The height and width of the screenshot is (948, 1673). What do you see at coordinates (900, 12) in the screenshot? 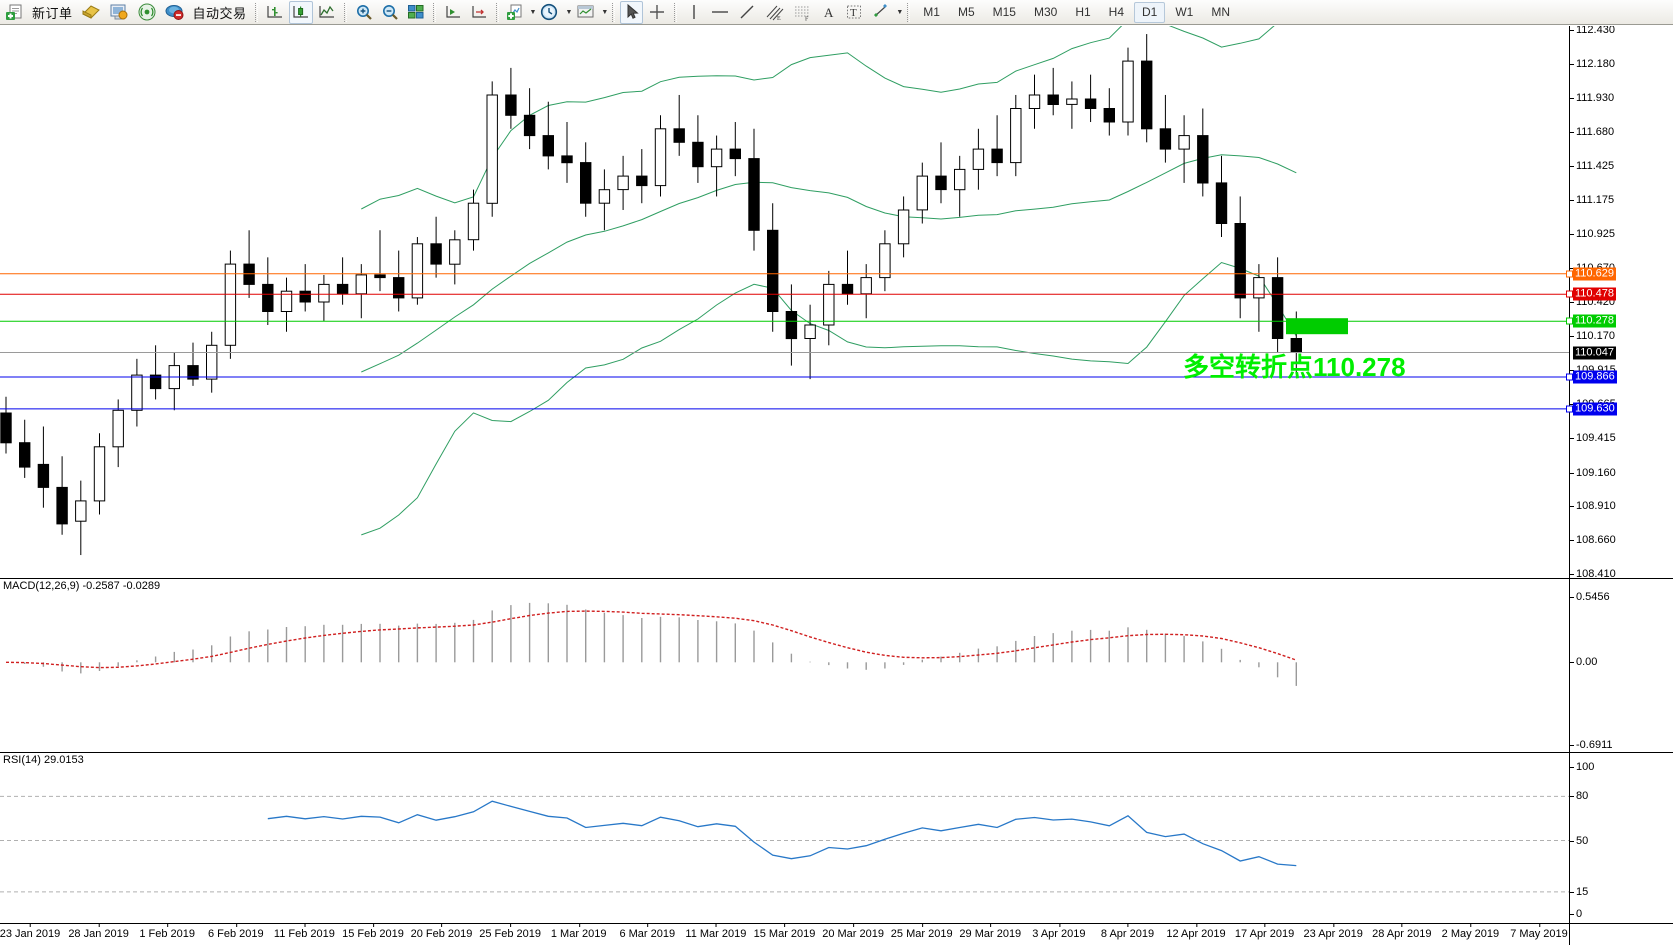
I see `objects-dropdown-caret: ▼` at bounding box center [900, 12].